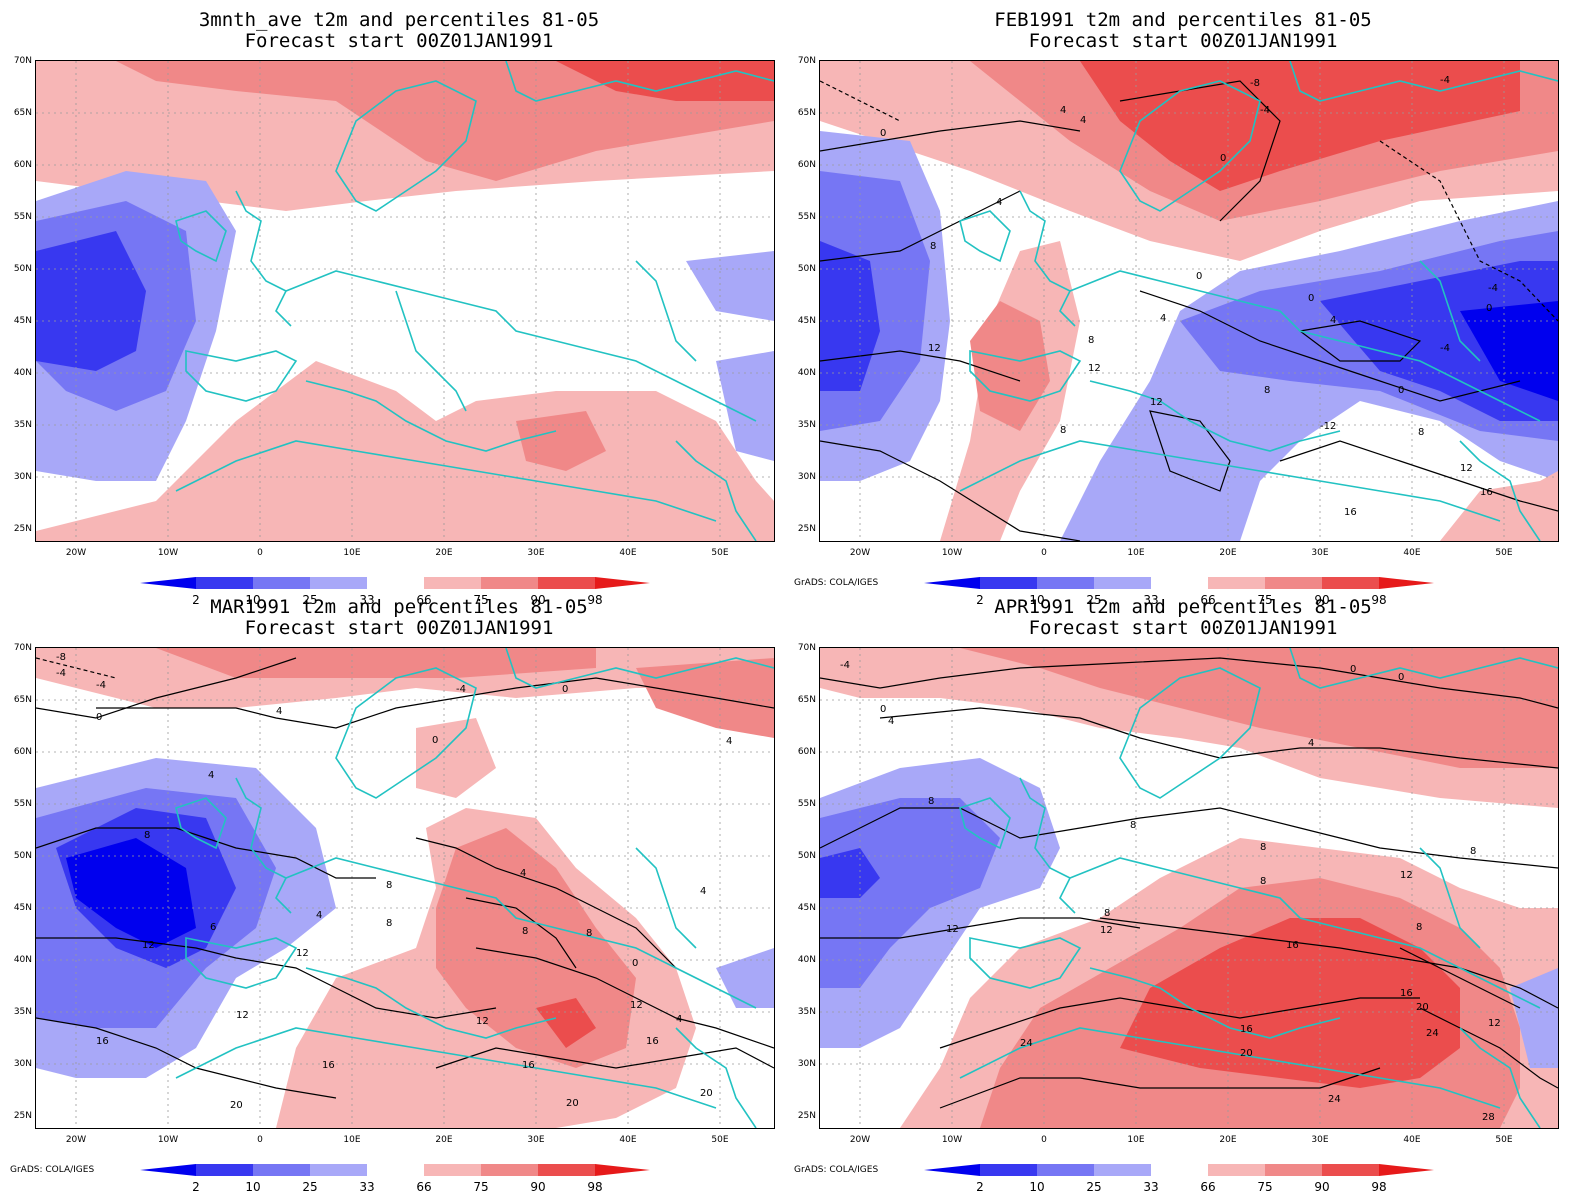 Image resolution: width=1596 pixels, height=1196 pixels. Describe the element at coordinates (61, 657) in the screenshot. I see `contour-label: -8` at that location.